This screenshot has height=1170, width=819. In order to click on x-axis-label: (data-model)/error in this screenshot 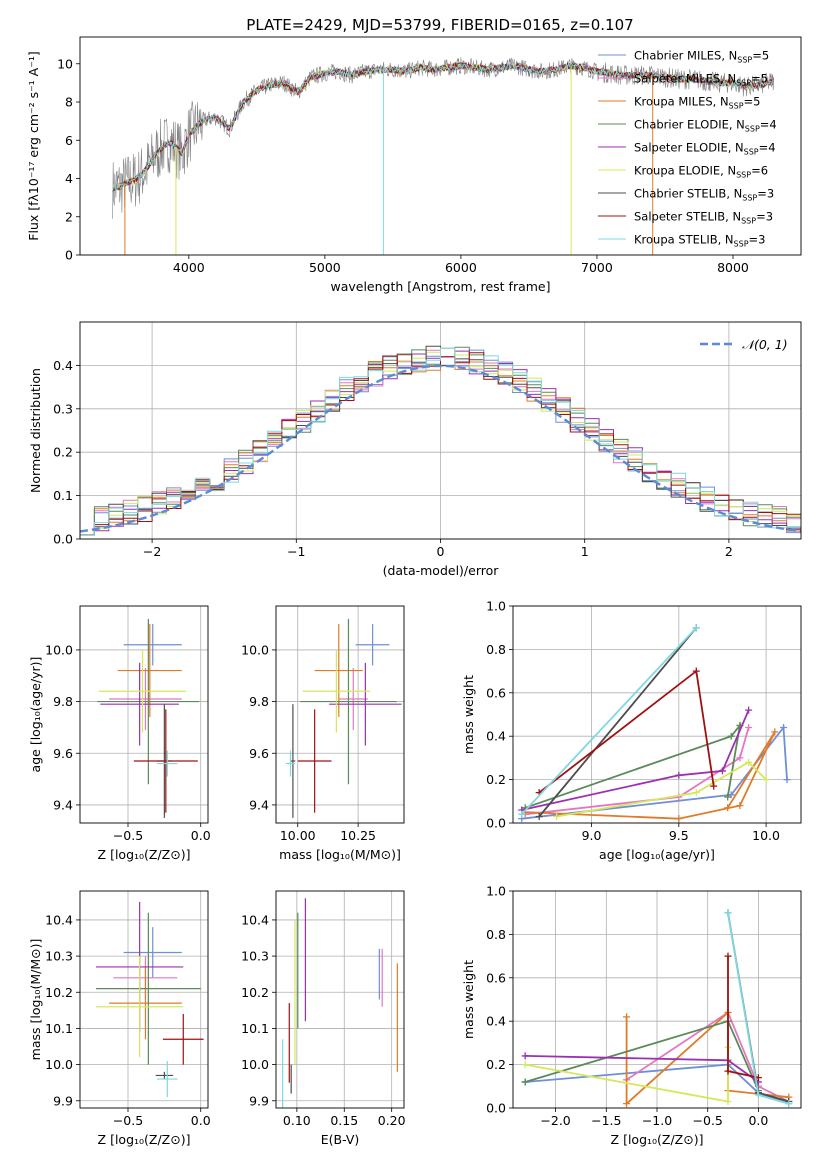, I will do `click(441, 570)`.